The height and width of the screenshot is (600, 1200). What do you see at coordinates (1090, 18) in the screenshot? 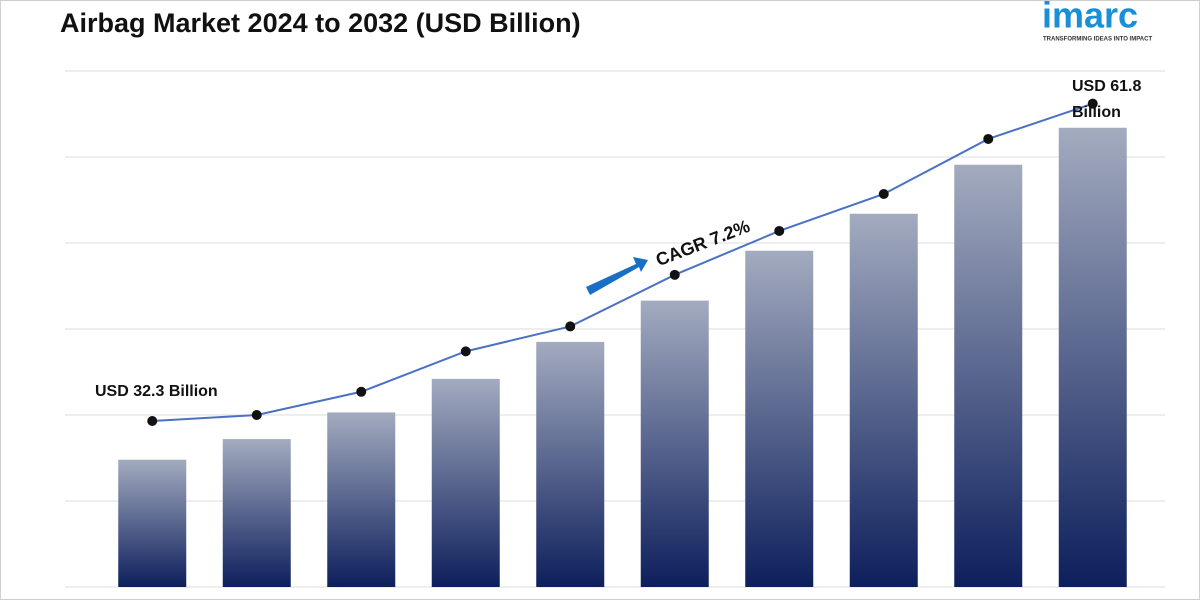
I see `logo: imarc` at bounding box center [1090, 18].